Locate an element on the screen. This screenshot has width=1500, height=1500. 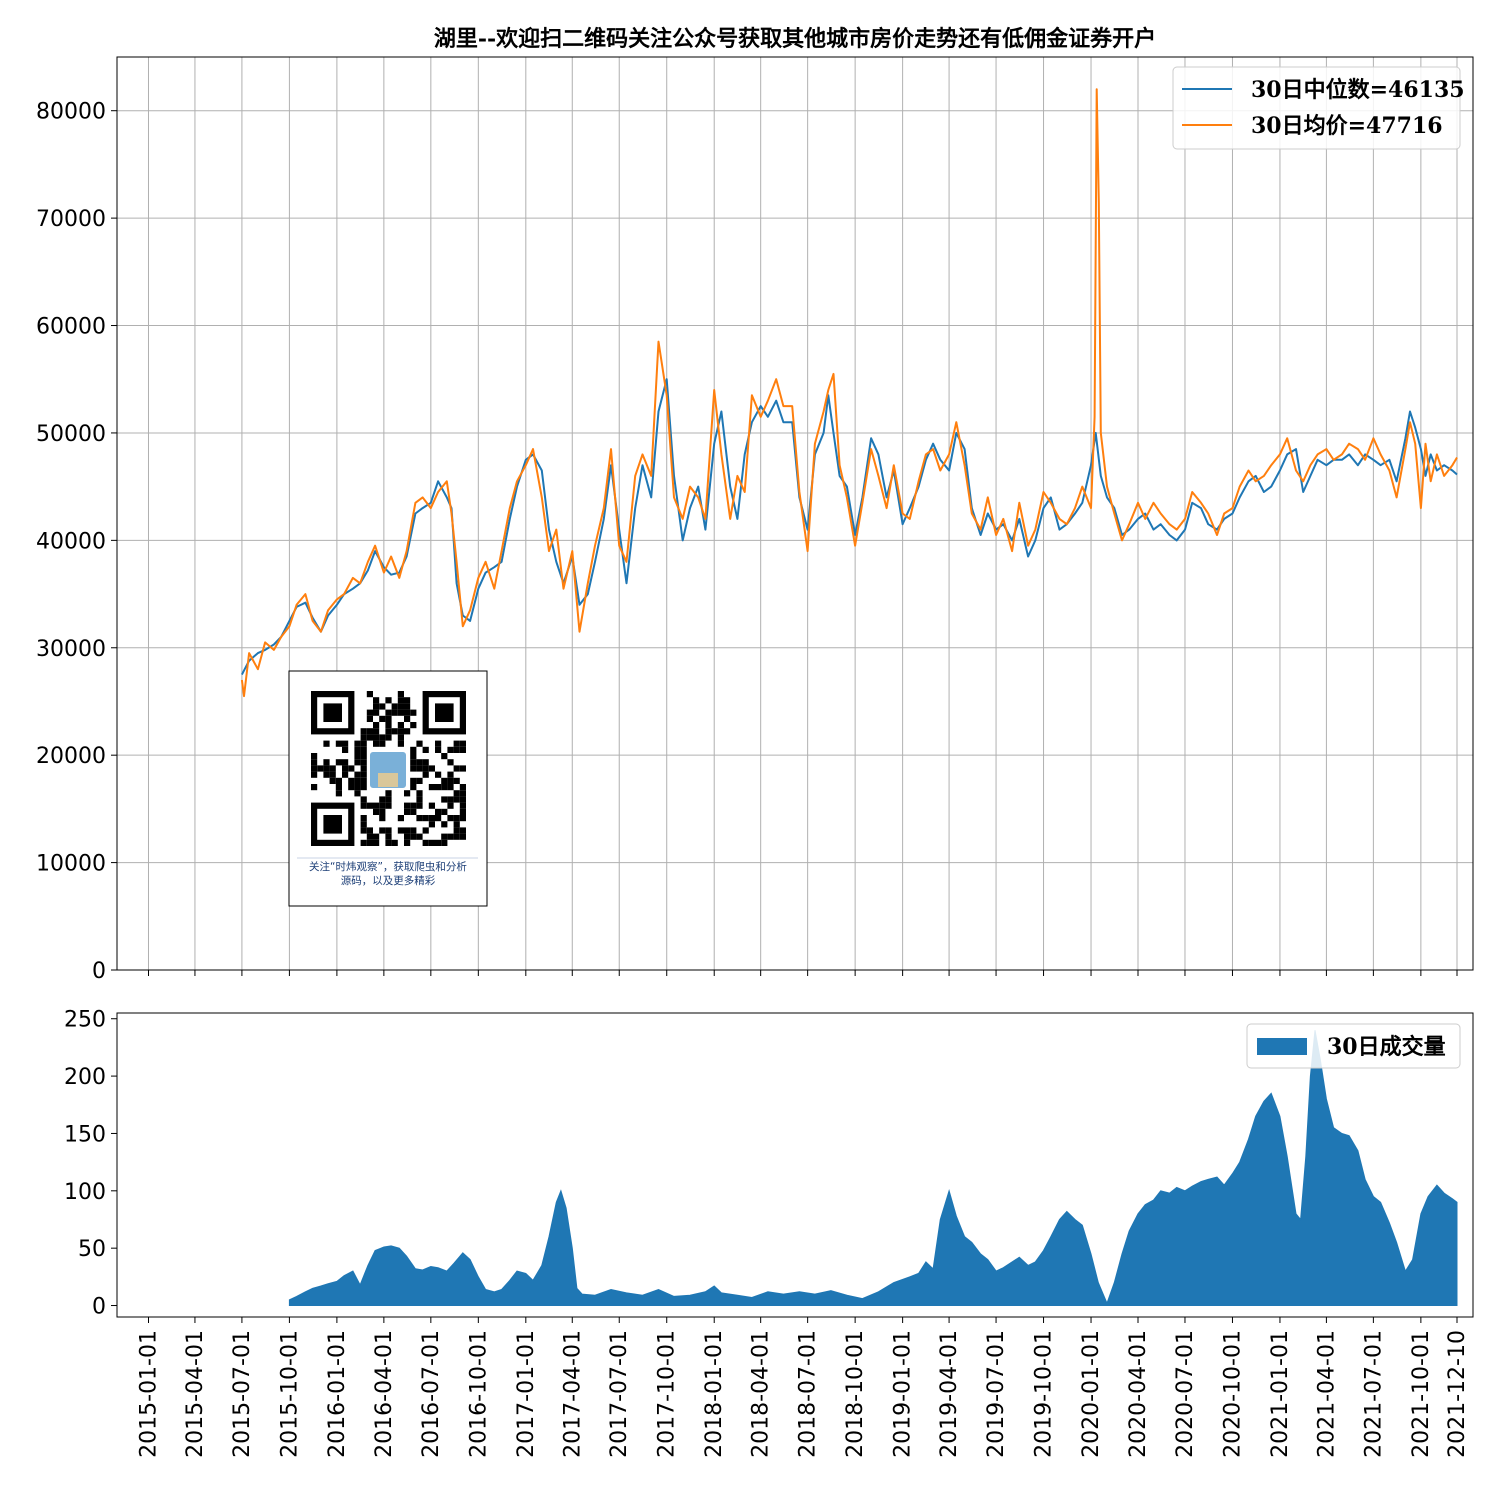
price-y-tick-label: 70000 is located at coordinates (71, 219).